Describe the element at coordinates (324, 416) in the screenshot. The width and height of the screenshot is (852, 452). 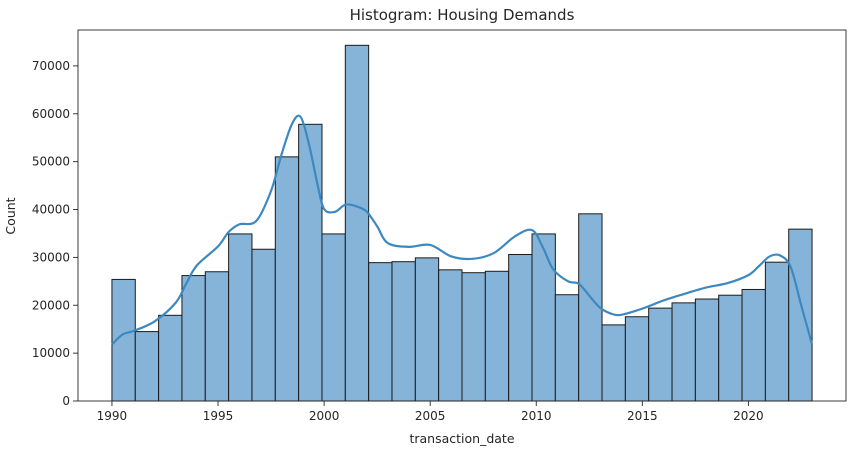
I see `x-tick-label: 2000` at that location.